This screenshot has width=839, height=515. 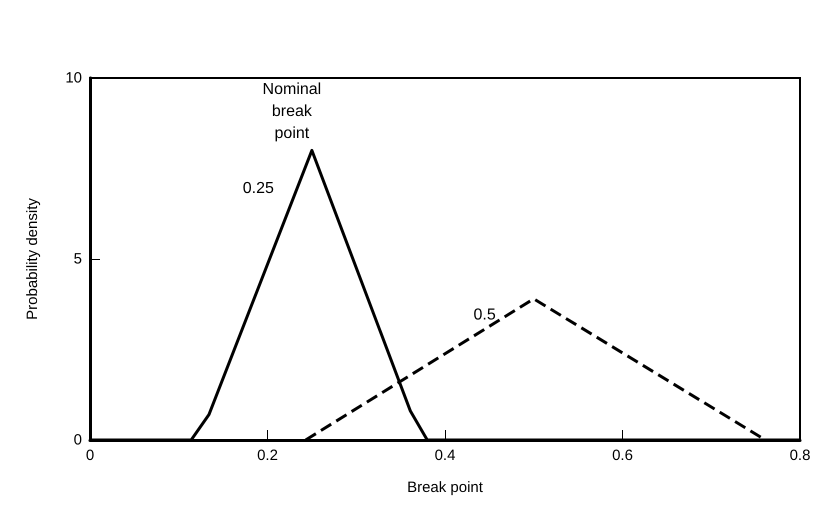 What do you see at coordinates (32, 259) in the screenshot?
I see `y-axis-title: Probability density` at bounding box center [32, 259].